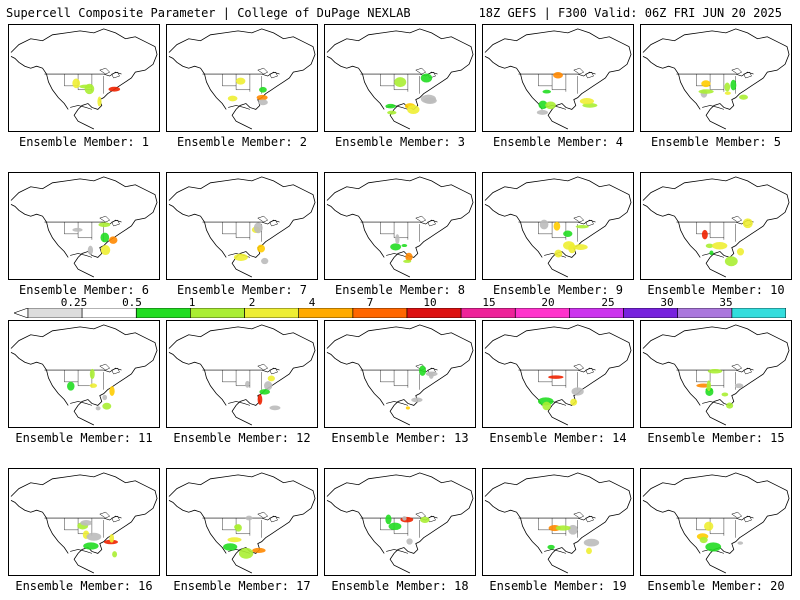  I want to click on color-scale-label: 0.25, so click(74, 302).